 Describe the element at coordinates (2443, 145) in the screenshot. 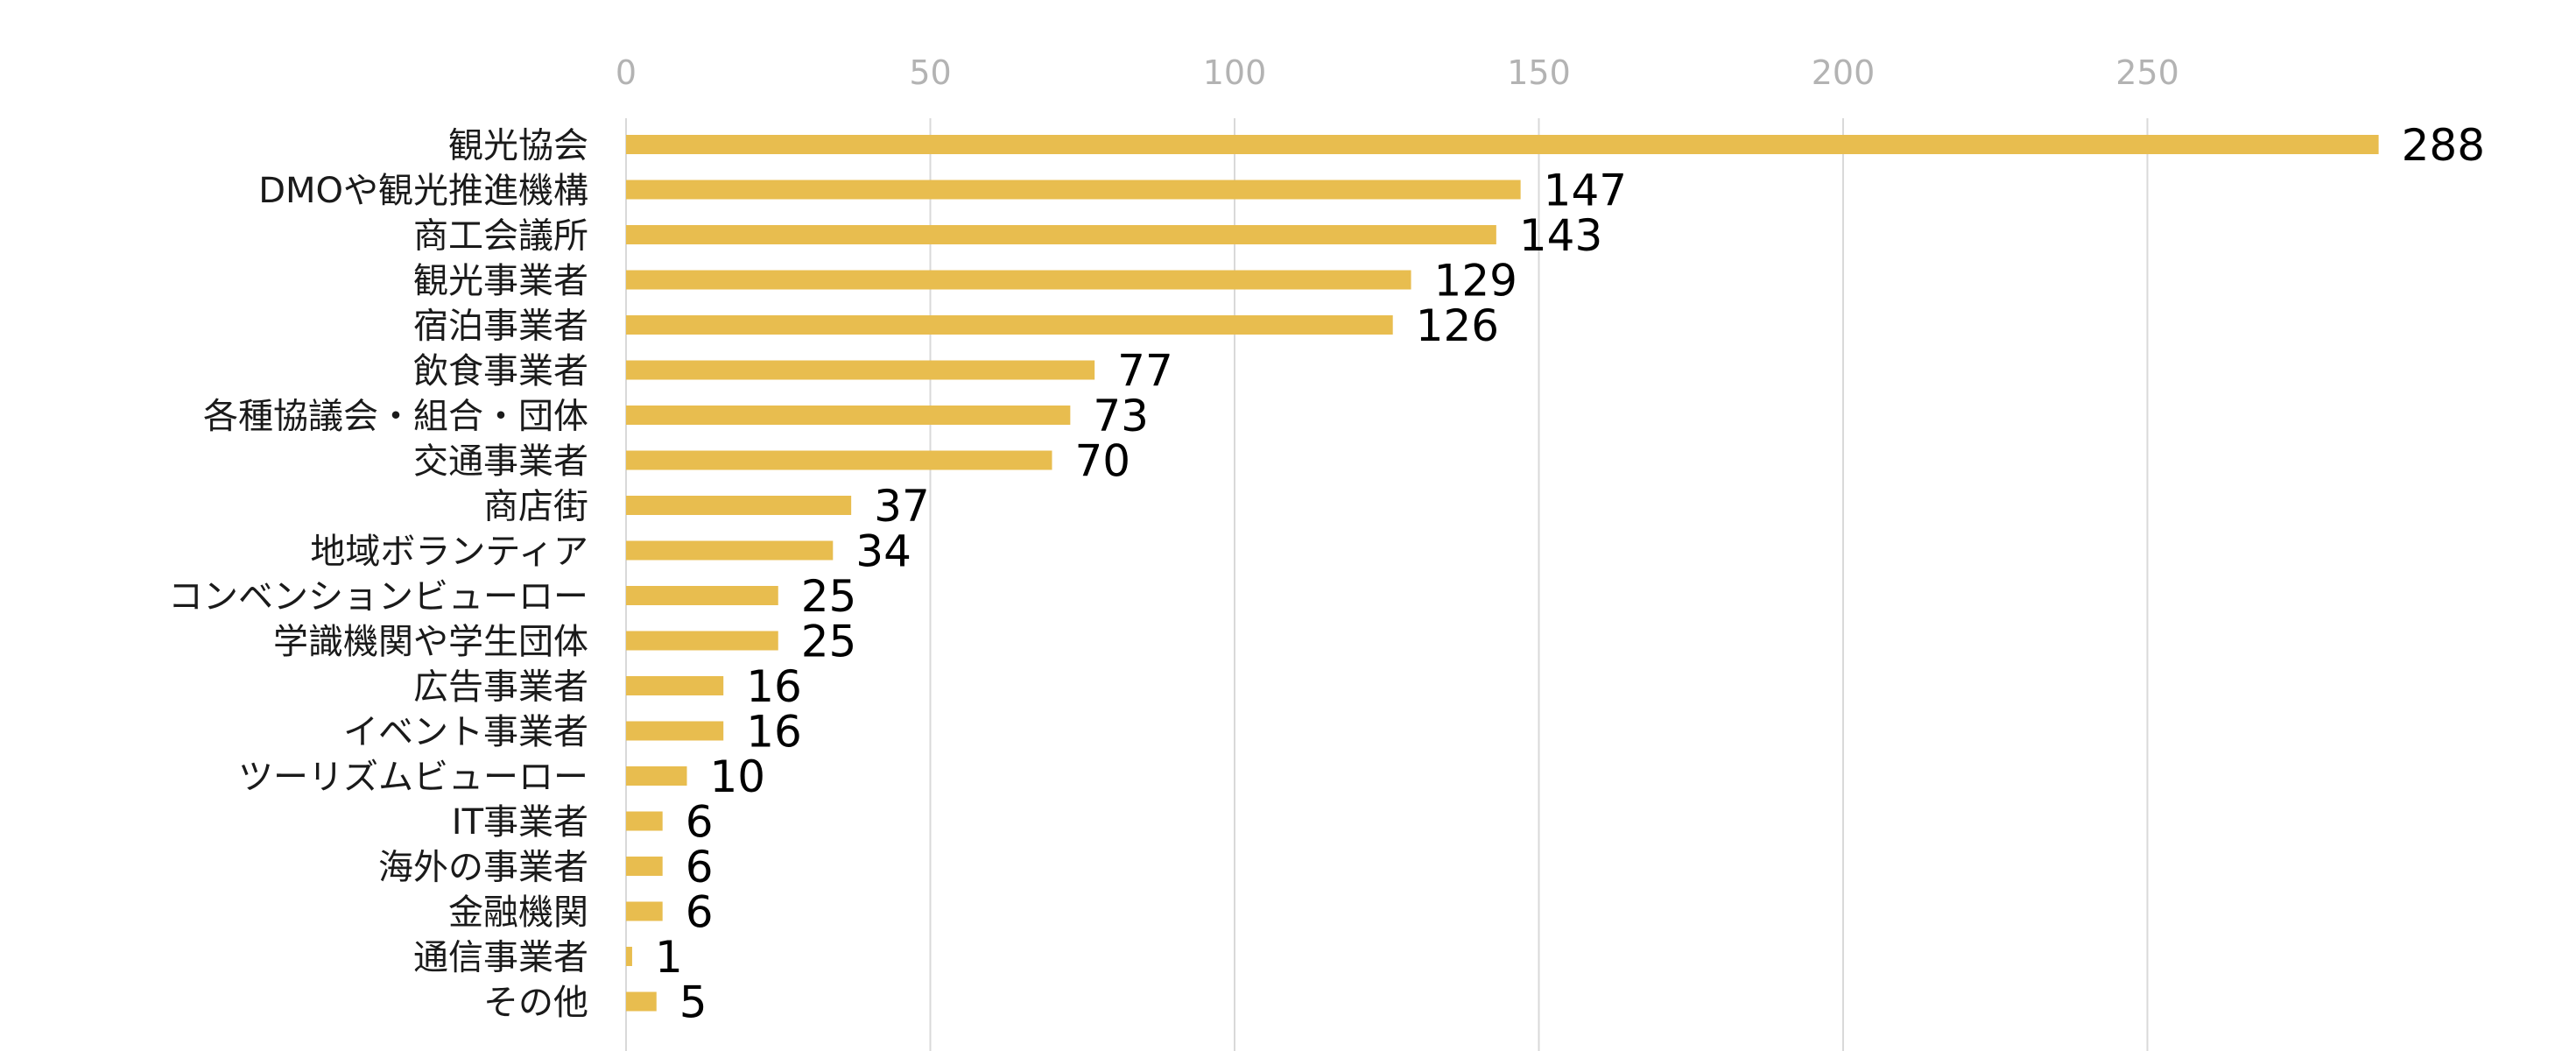

I see `data-label: 288` at that location.